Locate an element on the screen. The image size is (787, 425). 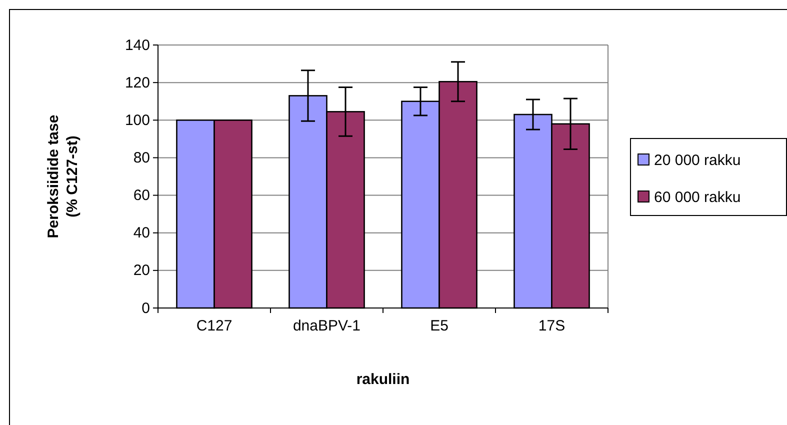
legend-label: 20 000 rakku is located at coordinates (697, 160).